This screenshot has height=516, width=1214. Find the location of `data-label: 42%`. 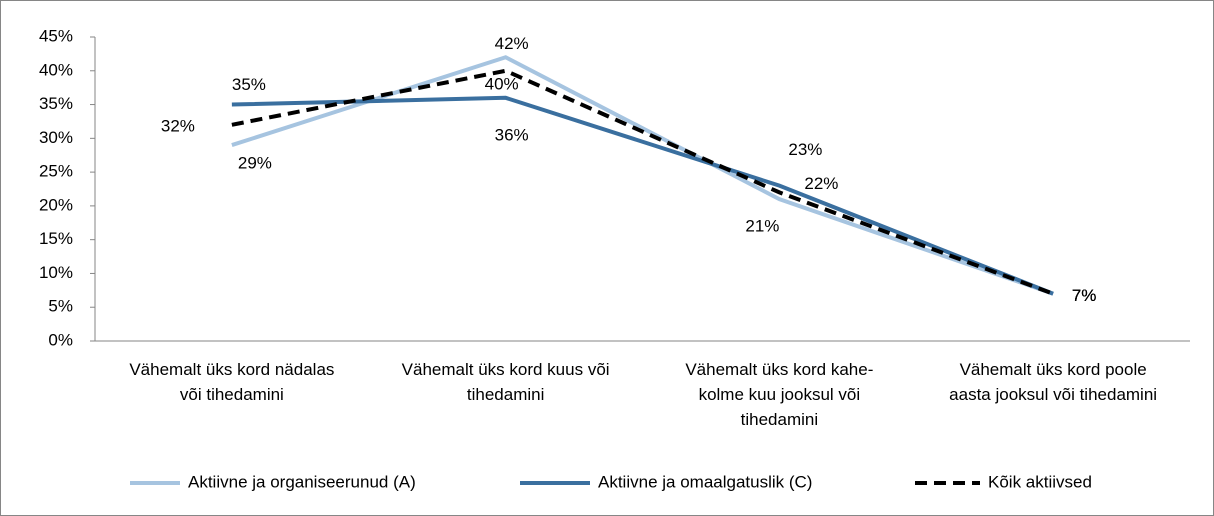

data-label: 42% is located at coordinates (512, 43).